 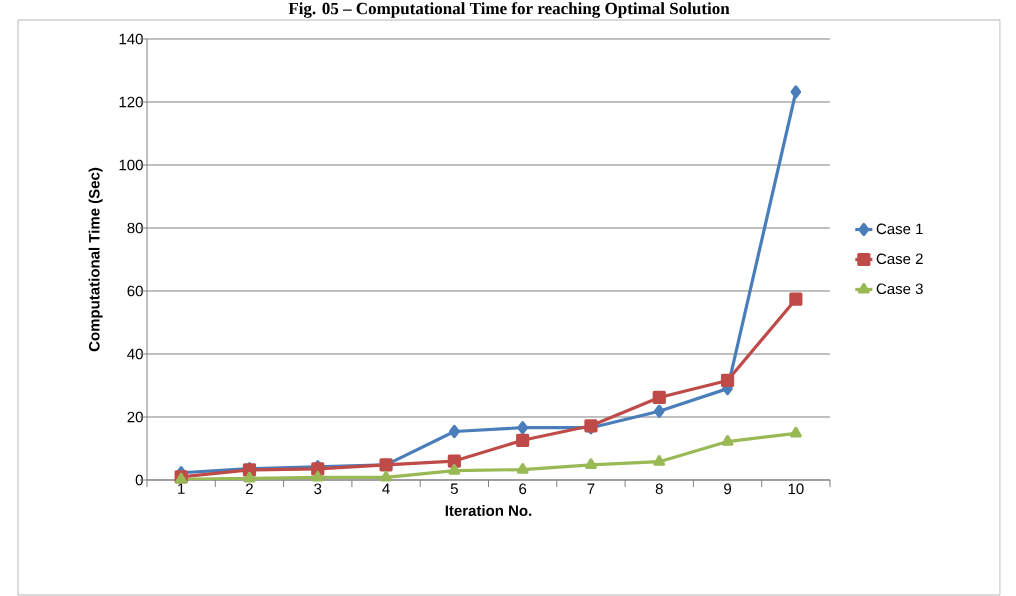 I want to click on x-tick-label: 9, so click(x=728, y=489).